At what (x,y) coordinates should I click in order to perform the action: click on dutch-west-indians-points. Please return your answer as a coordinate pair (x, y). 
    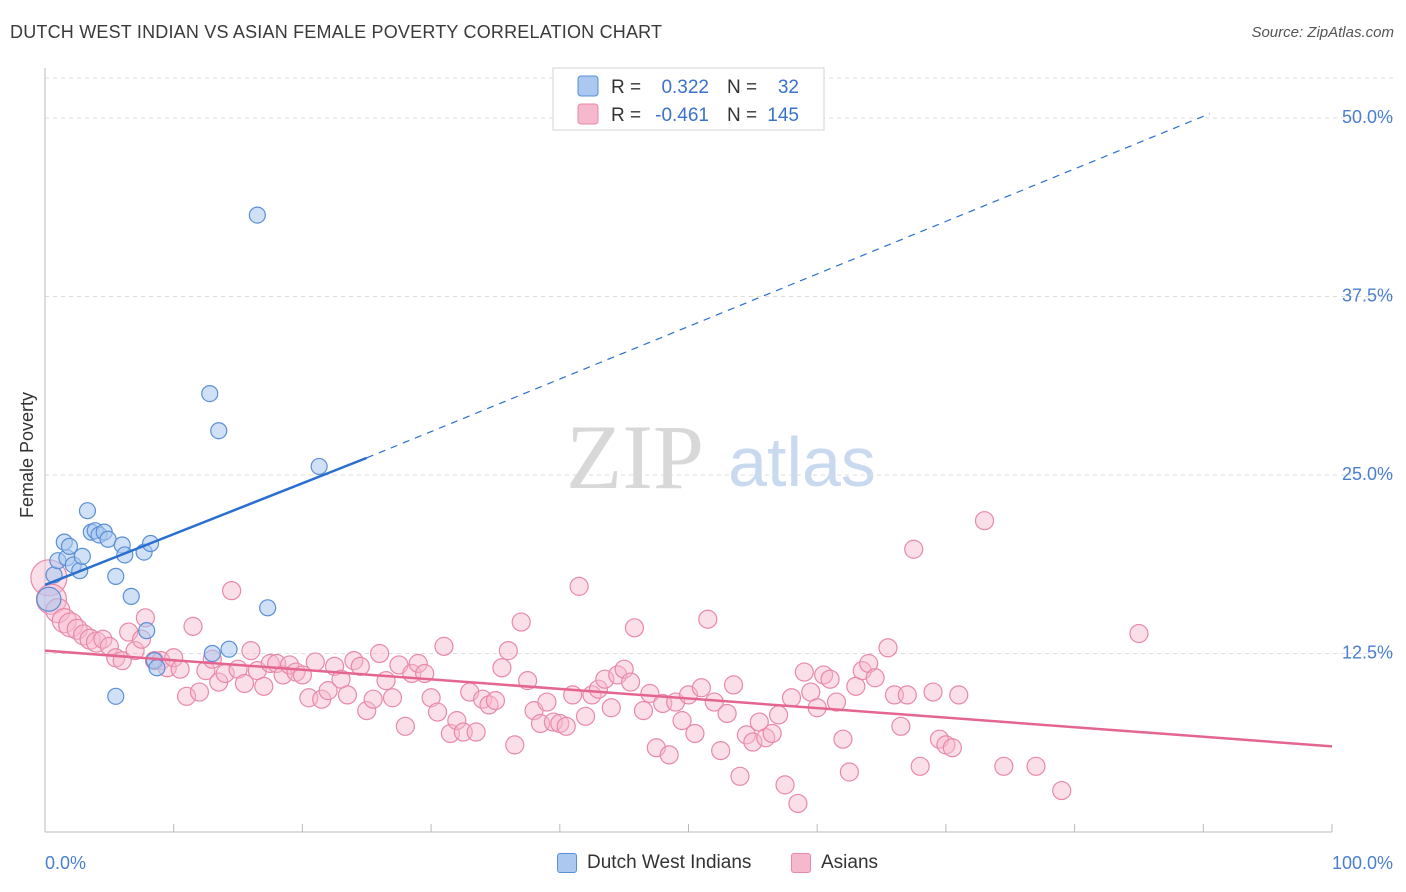
    Looking at the image, I should click on (182, 455).